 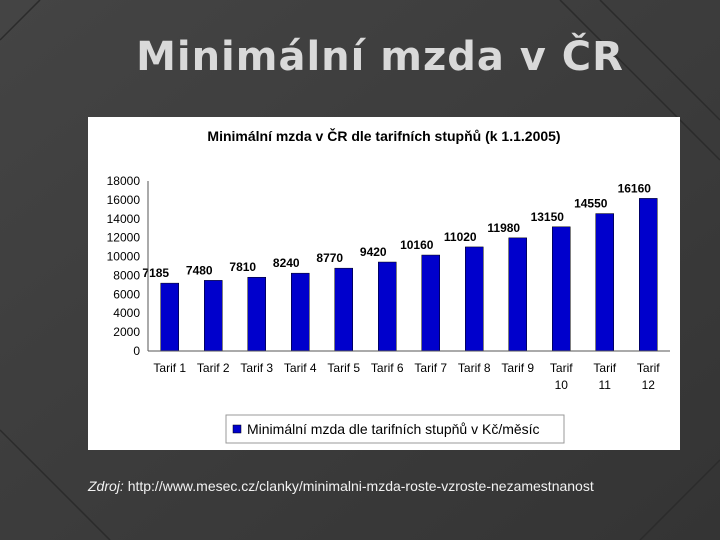 What do you see at coordinates (124, 238) in the screenshot?
I see `y-tick-label: 12000` at bounding box center [124, 238].